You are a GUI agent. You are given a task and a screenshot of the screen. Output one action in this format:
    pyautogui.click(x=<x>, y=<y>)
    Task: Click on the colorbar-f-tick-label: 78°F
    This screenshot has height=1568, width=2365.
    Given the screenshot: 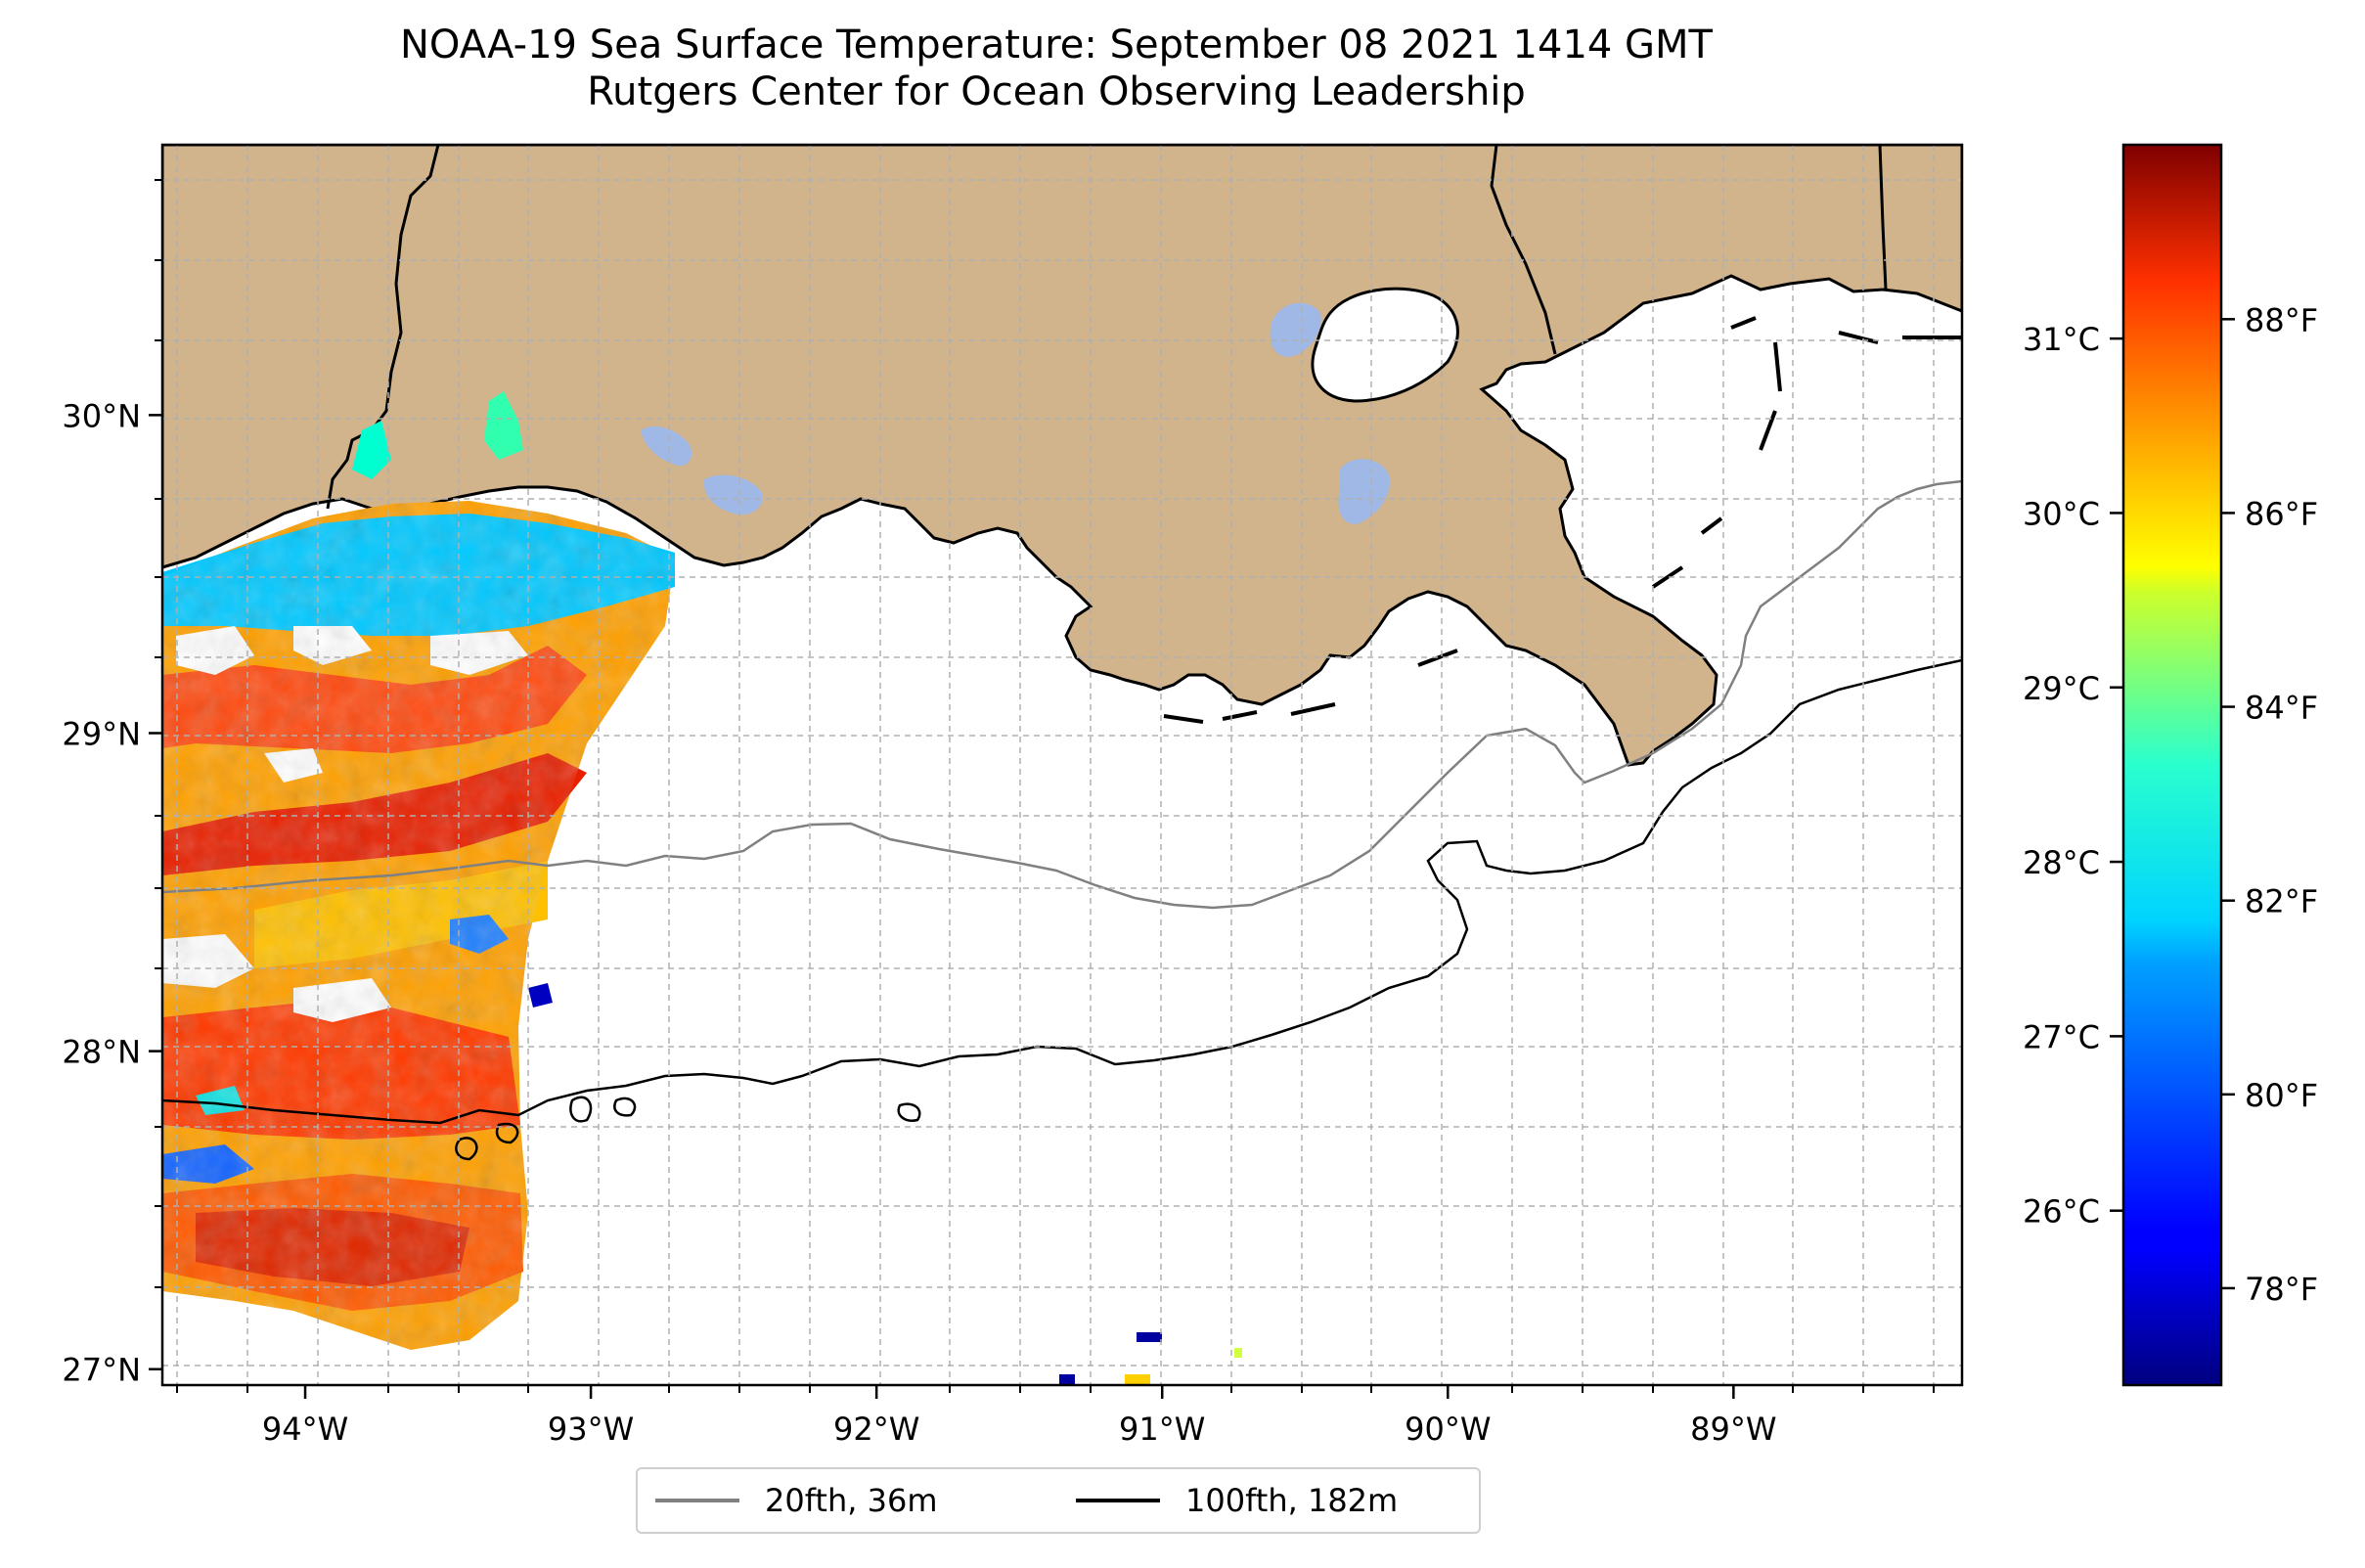 What is the action you would take?
    pyautogui.click(x=2281, y=1289)
    